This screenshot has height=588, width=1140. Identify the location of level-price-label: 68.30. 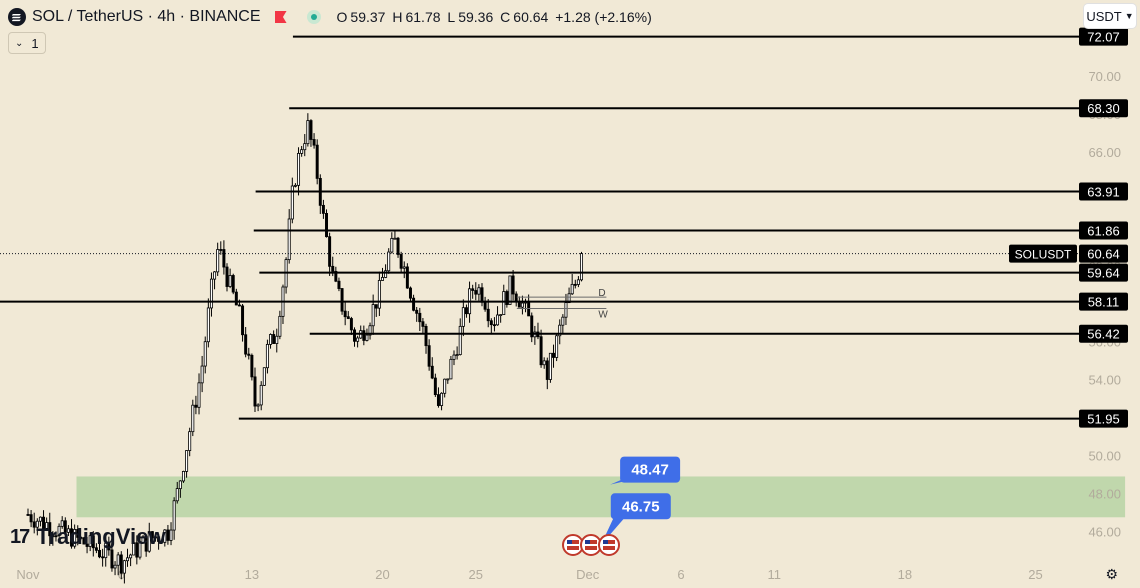
(1103, 108).